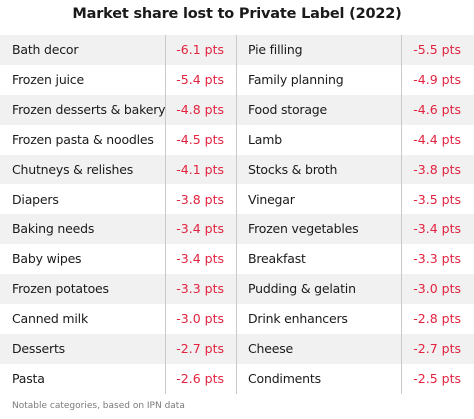  I want to click on share-loss-value: -4.8 pts, so click(200, 109).